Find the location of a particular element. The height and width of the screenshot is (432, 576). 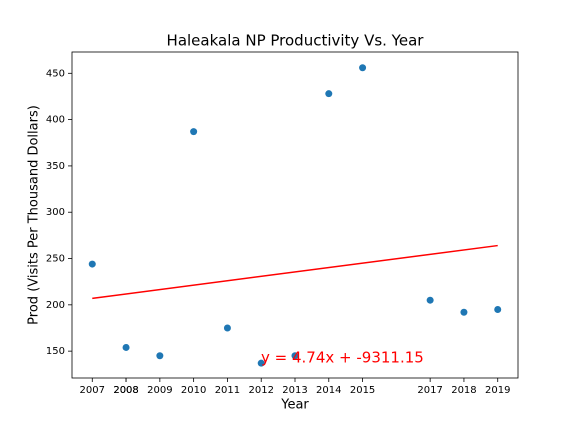

y-tick-label: 300 is located at coordinates (55, 212).